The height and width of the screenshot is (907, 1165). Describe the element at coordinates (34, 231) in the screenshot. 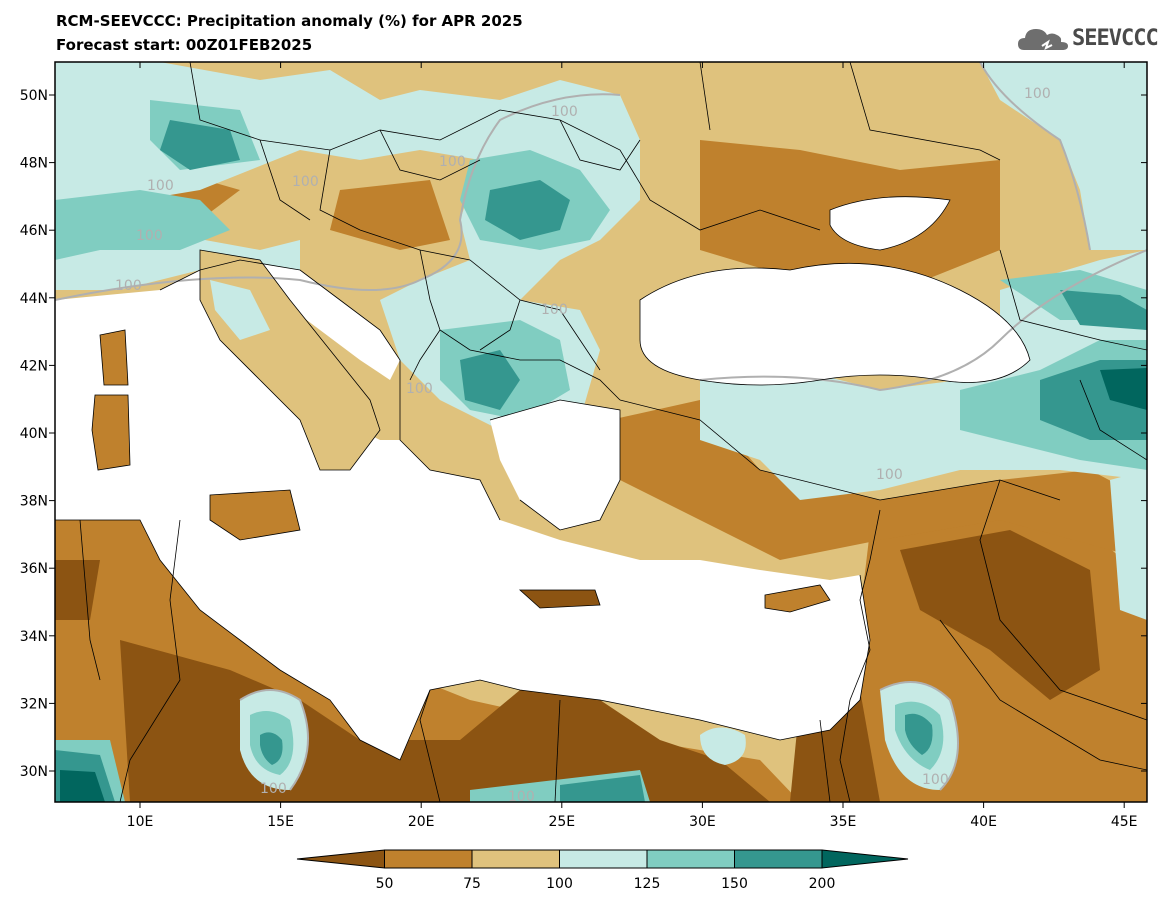

I see `lat-tick-label: 46N` at that location.